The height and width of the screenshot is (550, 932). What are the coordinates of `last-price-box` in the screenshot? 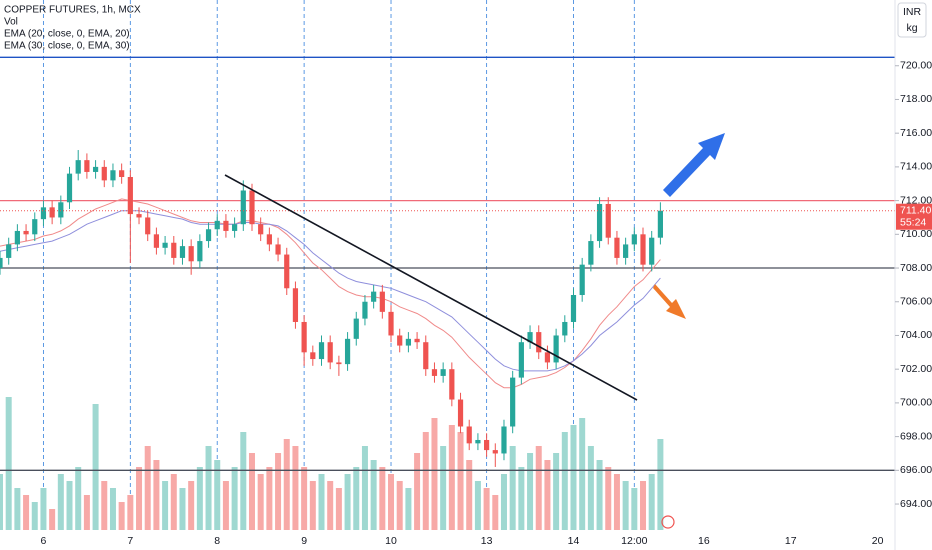 It's located at (914, 216).